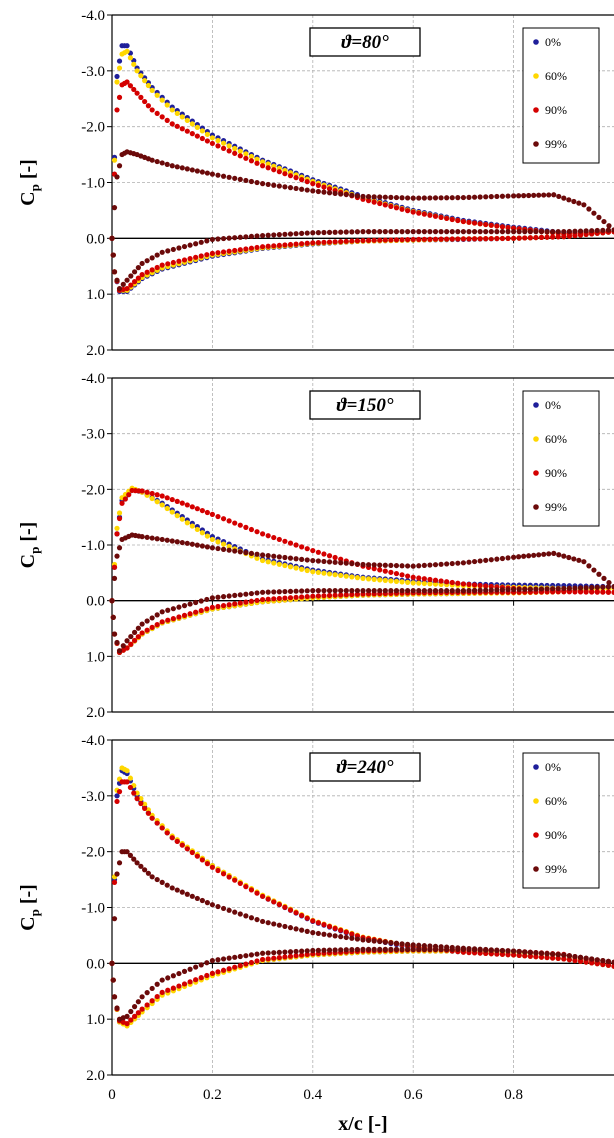 The height and width of the screenshot is (1138, 614). Describe the element at coordinates (556, 439) in the screenshot. I see `legend-label: 60%` at that location.